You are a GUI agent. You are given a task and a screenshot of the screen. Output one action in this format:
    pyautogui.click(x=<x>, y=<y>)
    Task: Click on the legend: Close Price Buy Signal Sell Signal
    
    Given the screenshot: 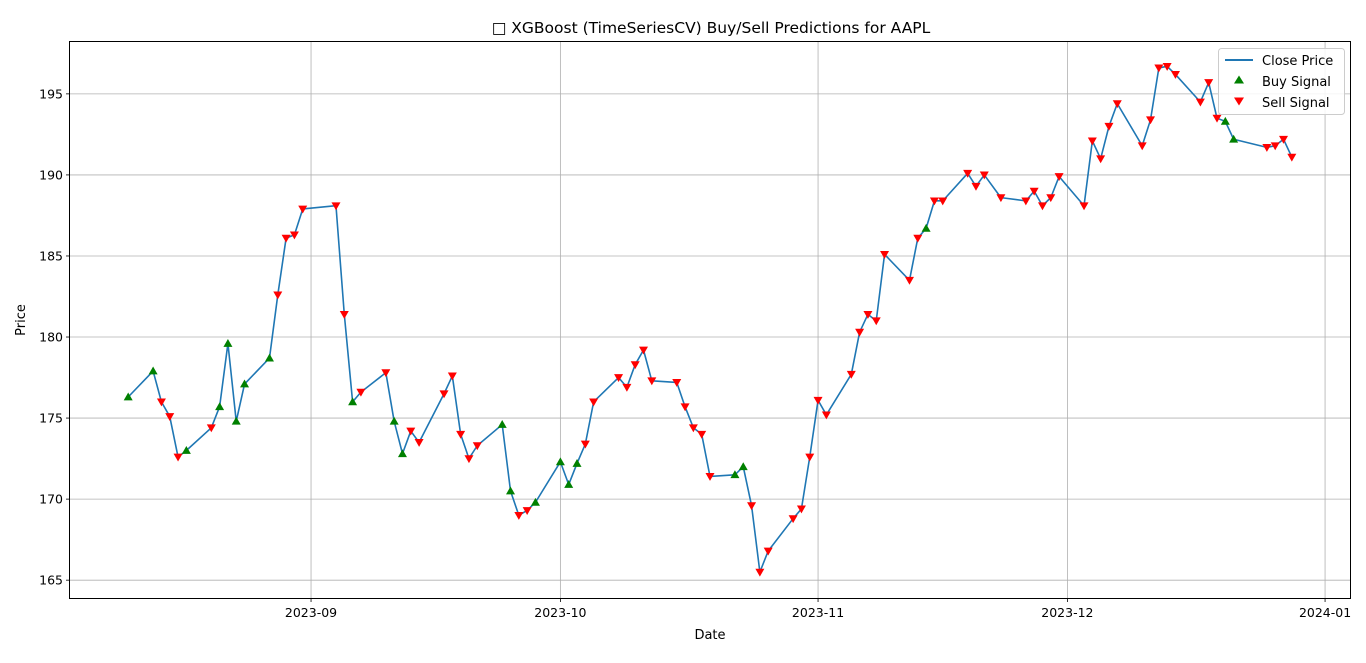 What is the action you would take?
    pyautogui.click(x=1281, y=81)
    